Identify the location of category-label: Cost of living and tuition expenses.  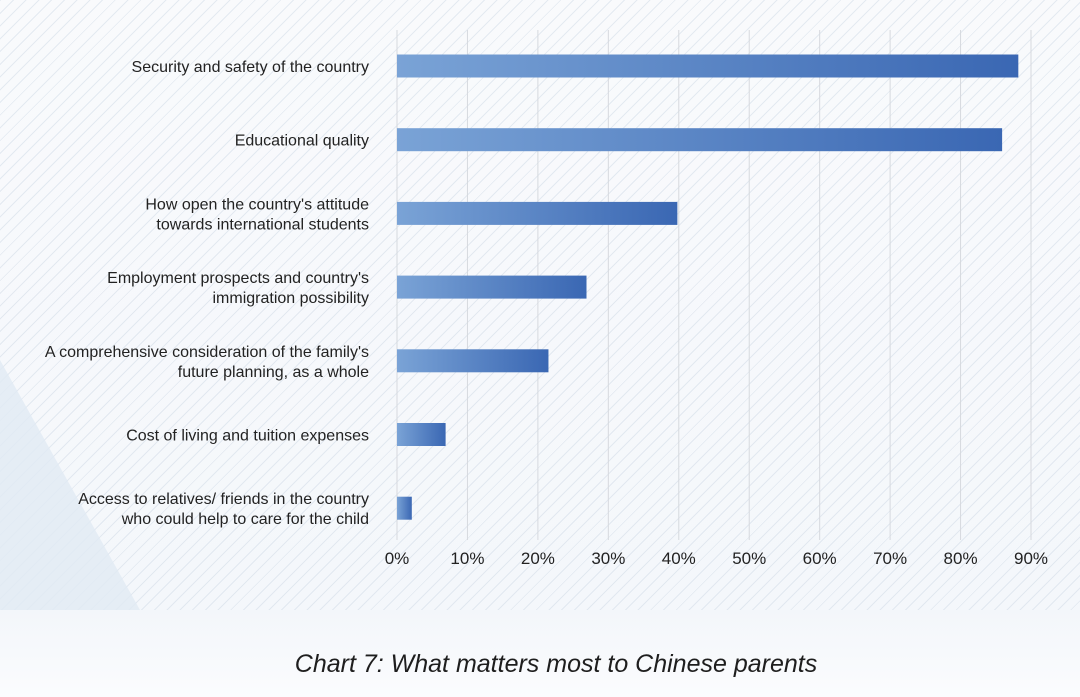
(247, 436).